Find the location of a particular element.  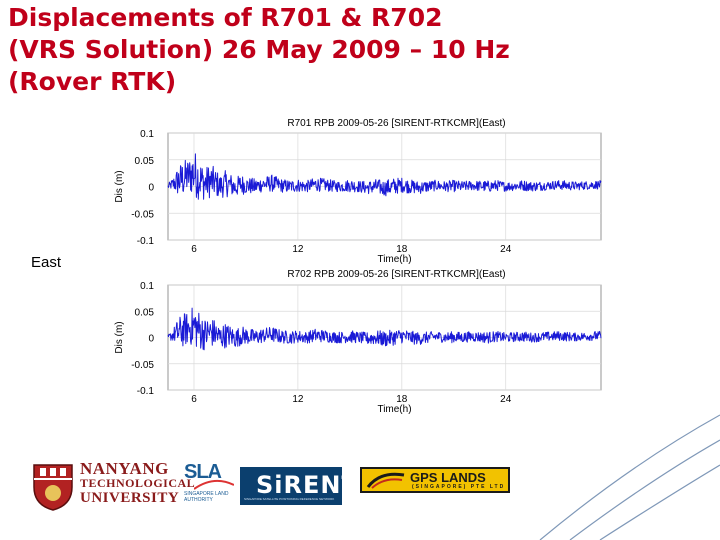

sirent-wordmark: SiRENT is located at coordinates (307, 485).